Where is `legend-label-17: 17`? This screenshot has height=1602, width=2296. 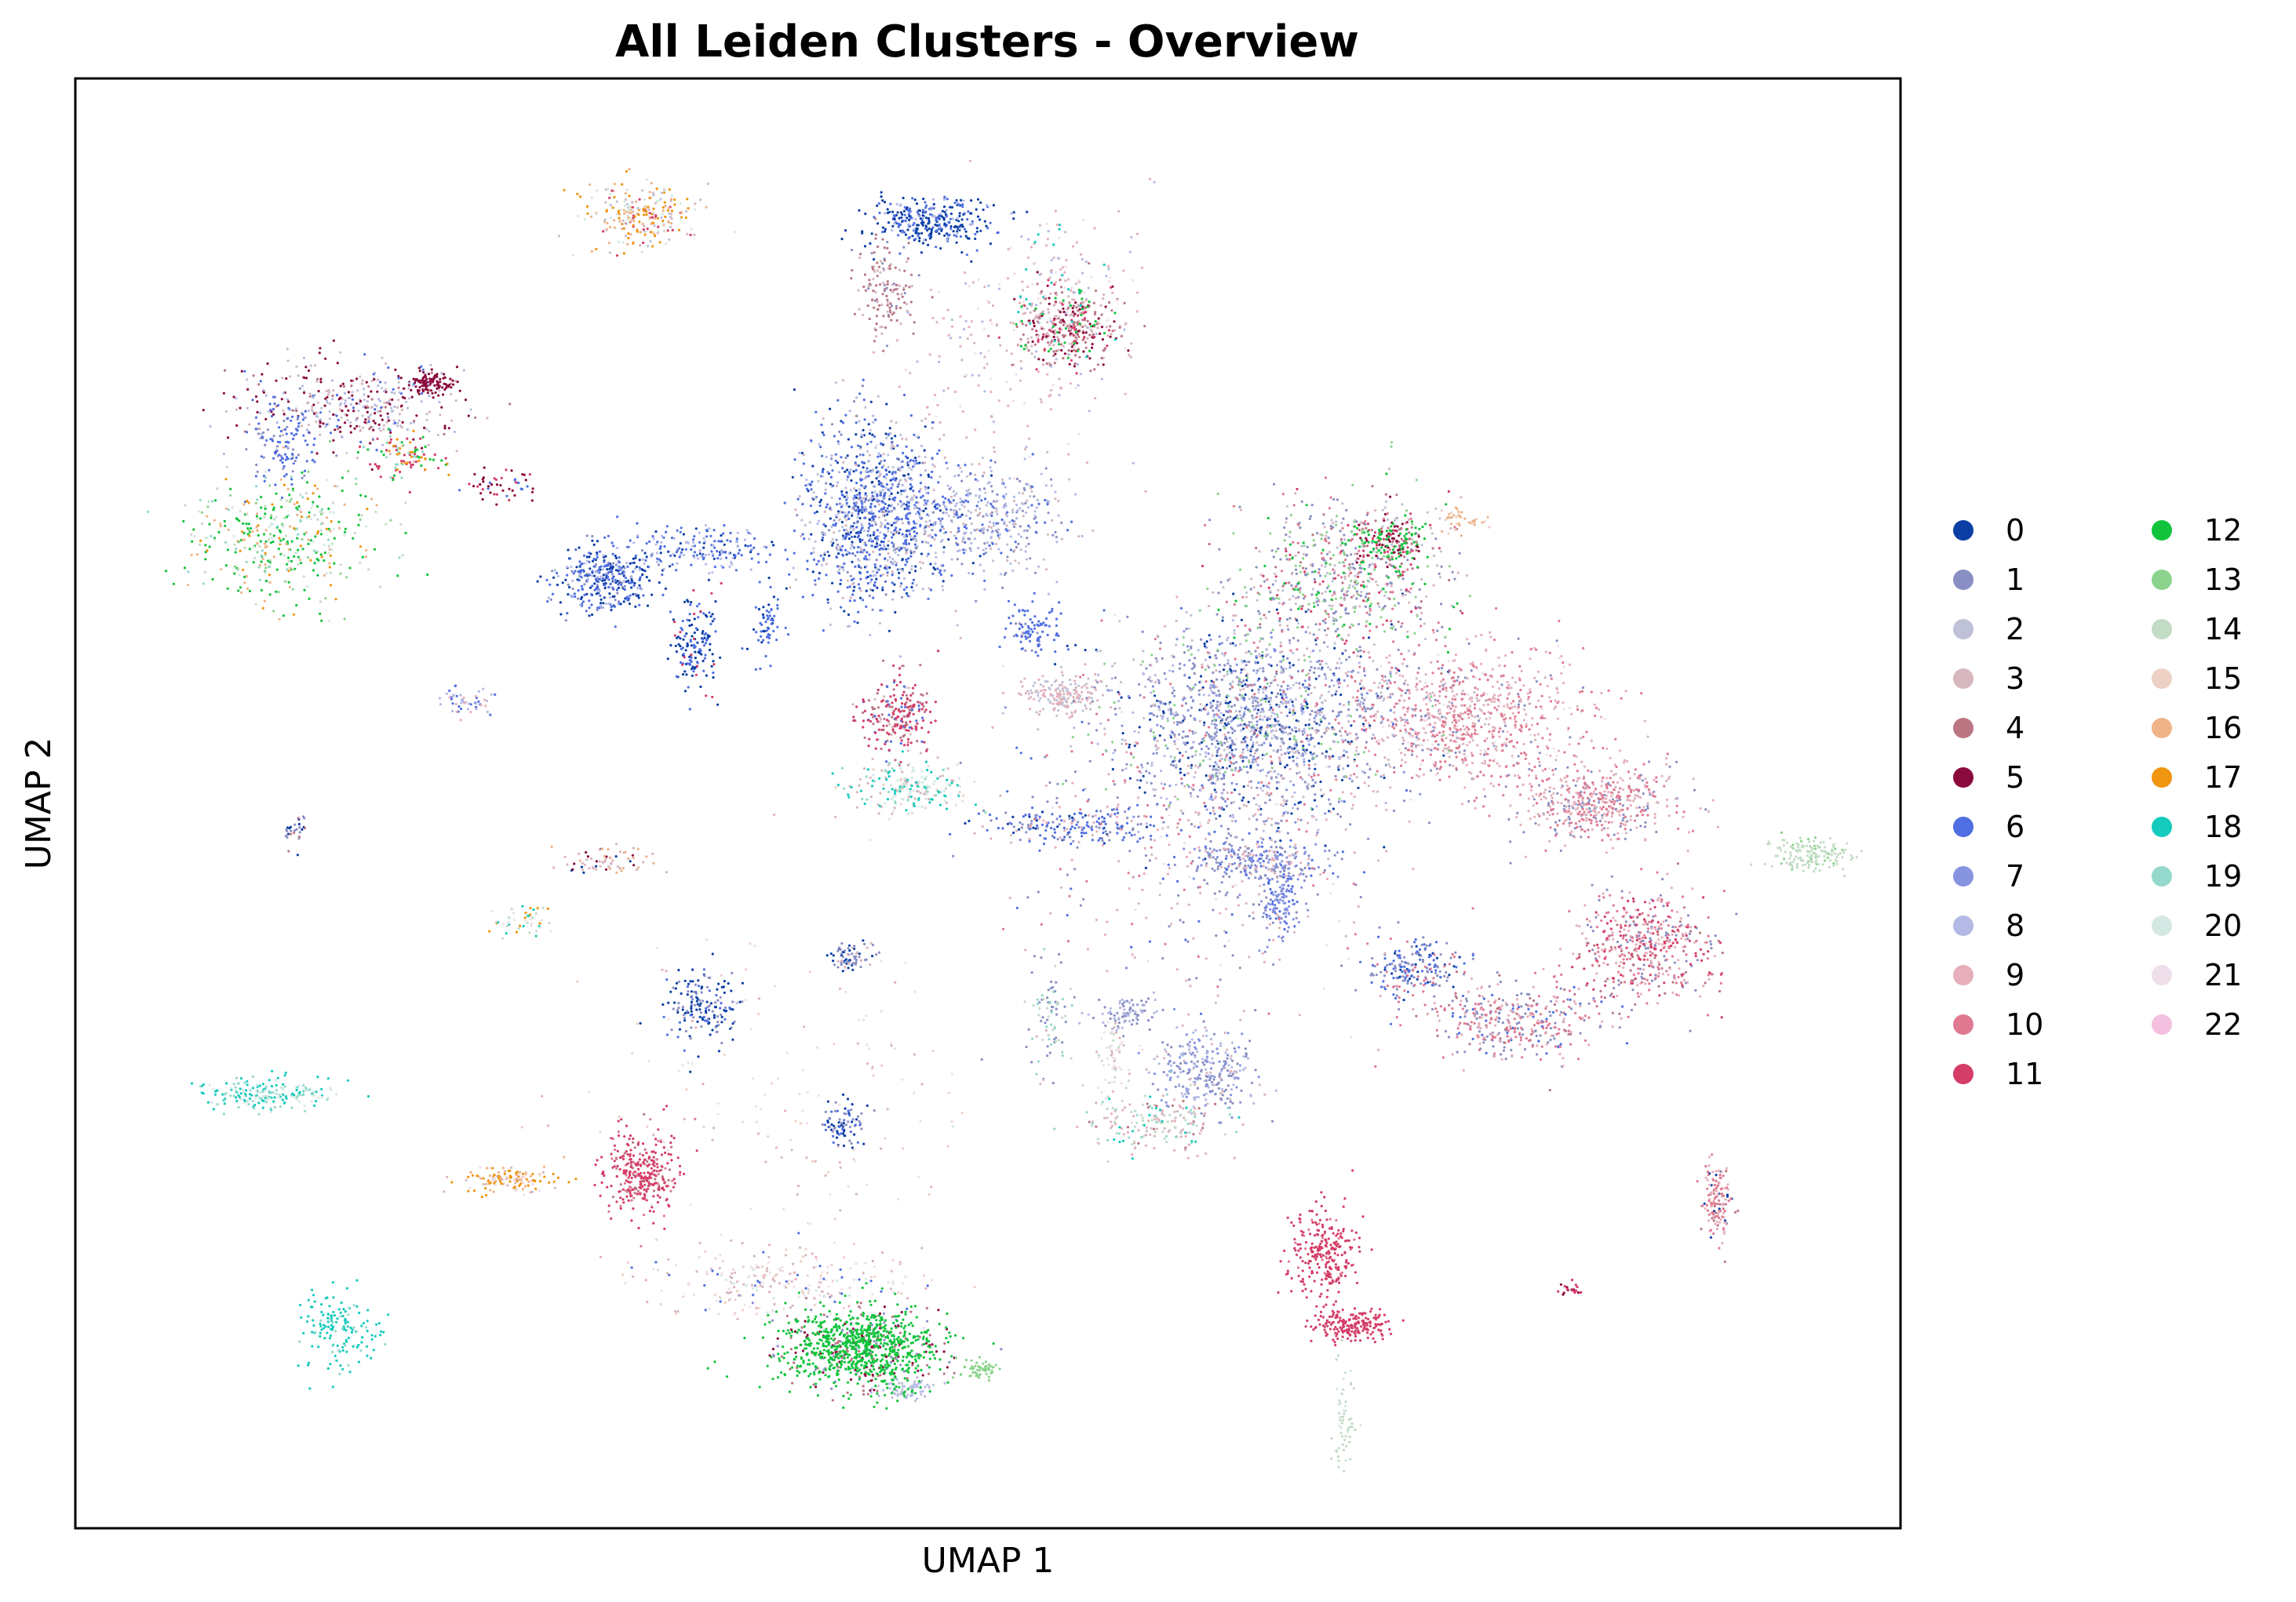 legend-label-17: 17 is located at coordinates (2223, 777).